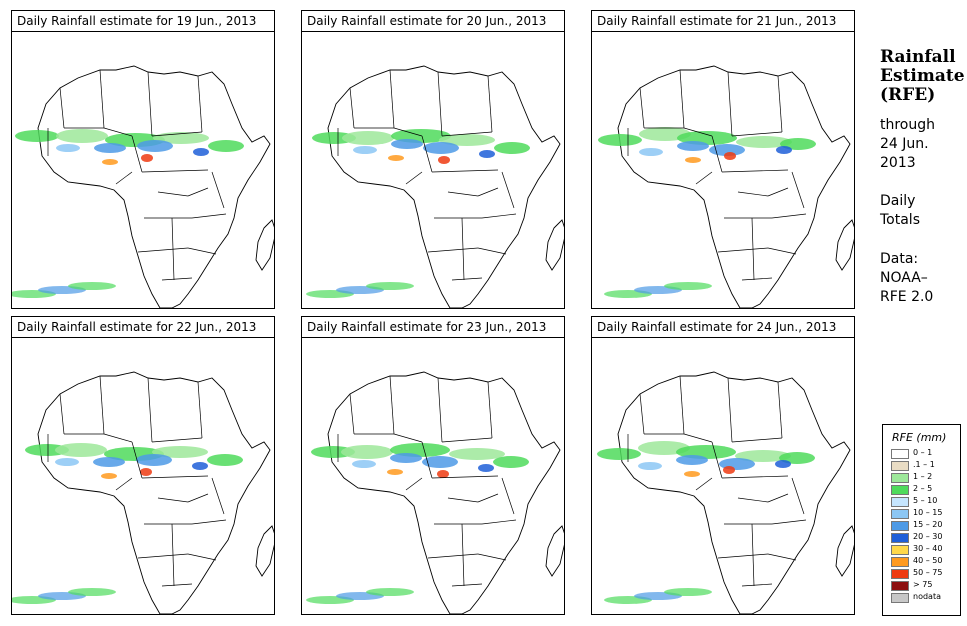 The image size is (967, 626). I want to click on legend-label: 50 – 75, so click(928, 572).